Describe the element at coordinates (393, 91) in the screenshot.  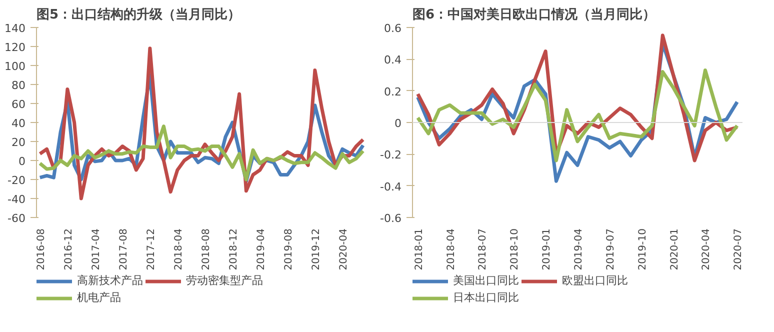
I see `y-tick-label: 0.2` at that location.